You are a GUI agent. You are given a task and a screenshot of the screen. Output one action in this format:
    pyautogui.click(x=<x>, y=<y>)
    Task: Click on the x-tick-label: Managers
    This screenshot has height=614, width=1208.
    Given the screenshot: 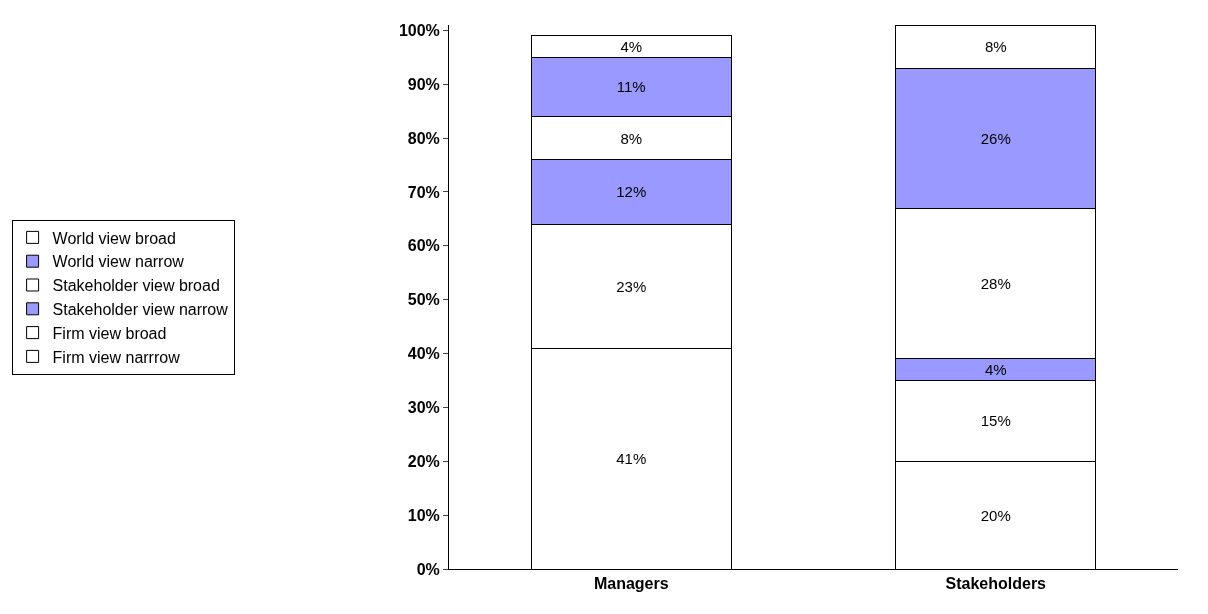 What is the action you would take?
    pyautogui.click(x=631, y=584)
    